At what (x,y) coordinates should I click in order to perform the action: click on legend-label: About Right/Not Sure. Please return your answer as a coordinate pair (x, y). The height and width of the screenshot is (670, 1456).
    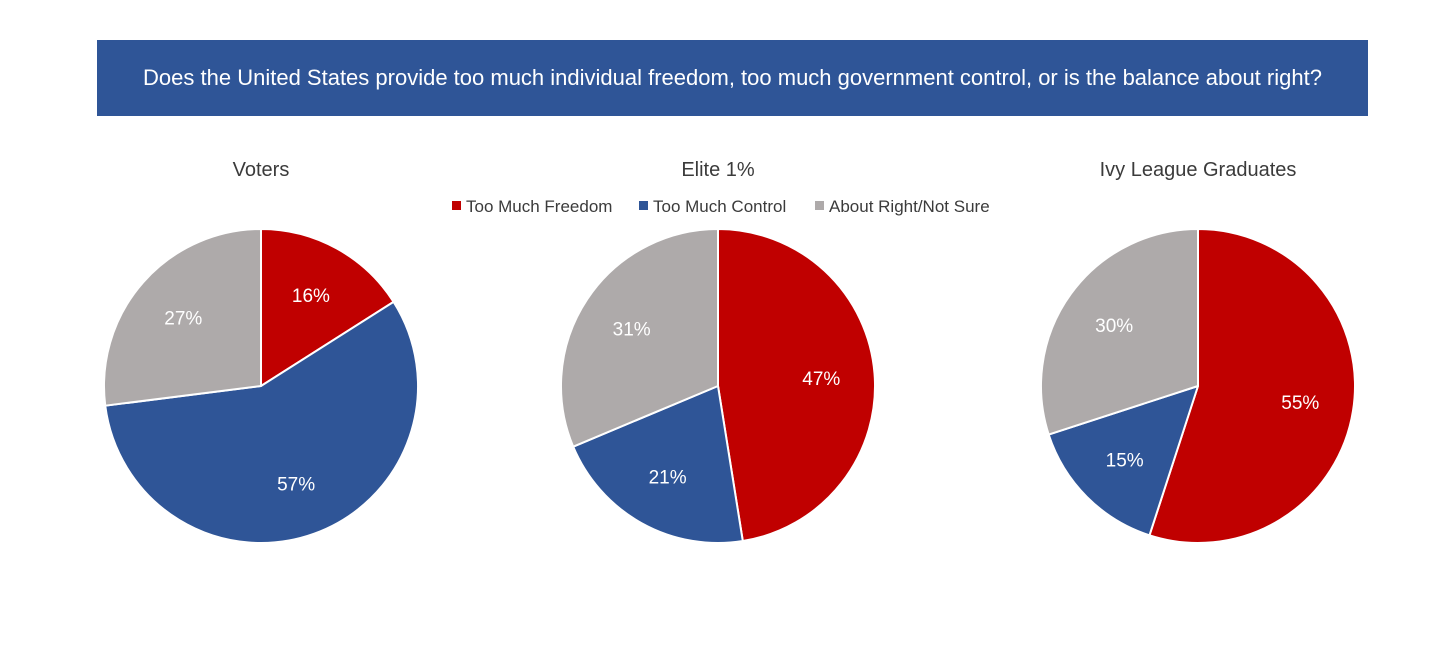
    Looking at the image, I should click on (909, 206).